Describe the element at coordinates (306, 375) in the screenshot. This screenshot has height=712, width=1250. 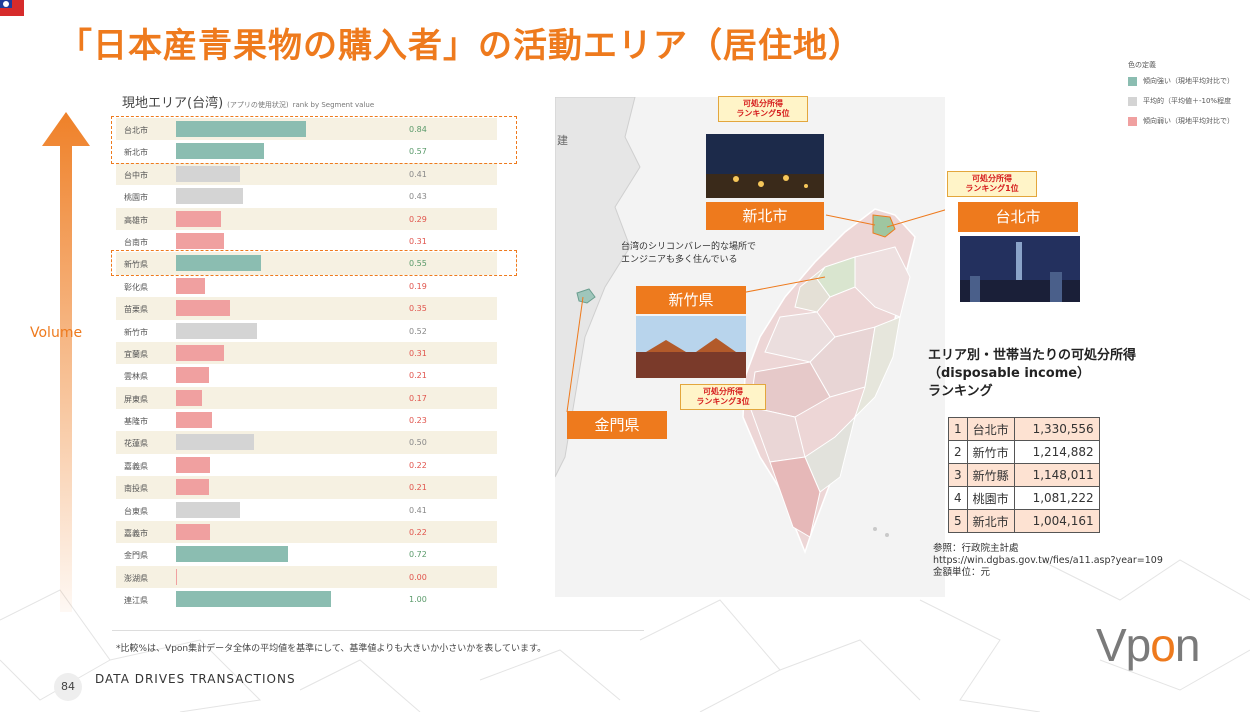
I see `table-row: 雲林県 0.21` at that location.